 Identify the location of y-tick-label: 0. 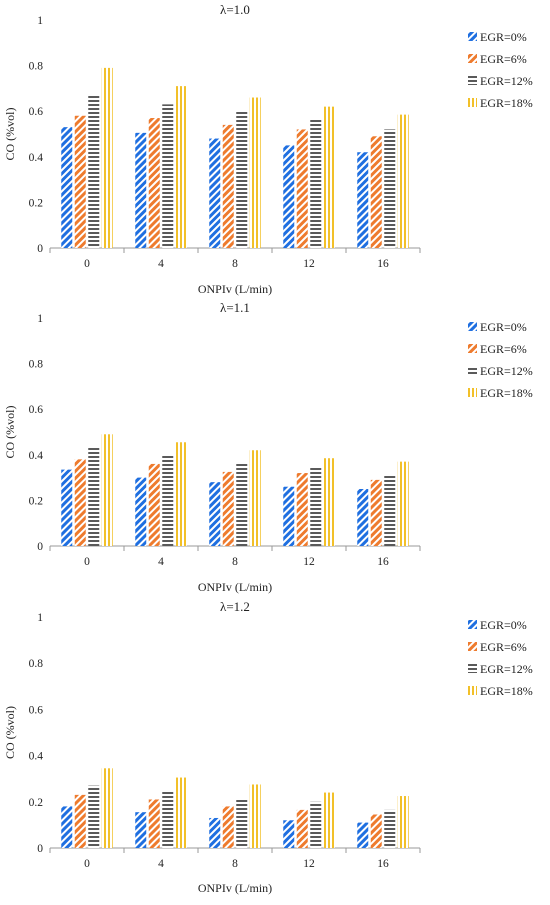
(40, 547).